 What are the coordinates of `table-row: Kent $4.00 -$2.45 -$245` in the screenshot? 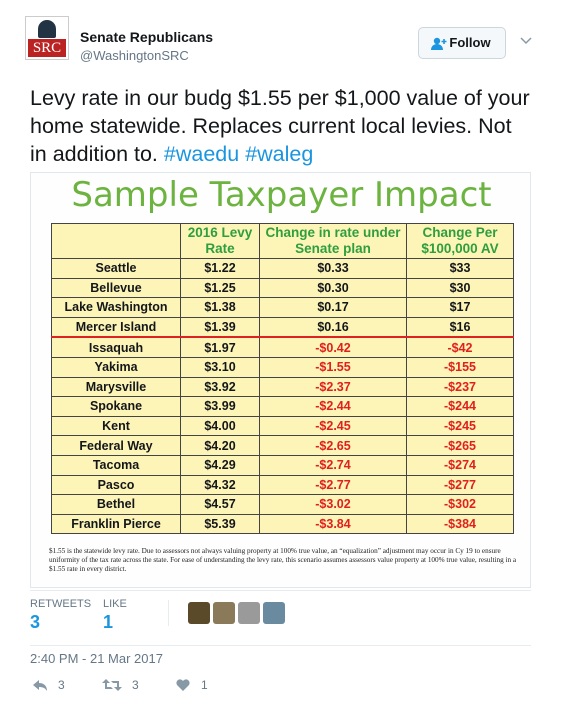 It's located at (282, 426).